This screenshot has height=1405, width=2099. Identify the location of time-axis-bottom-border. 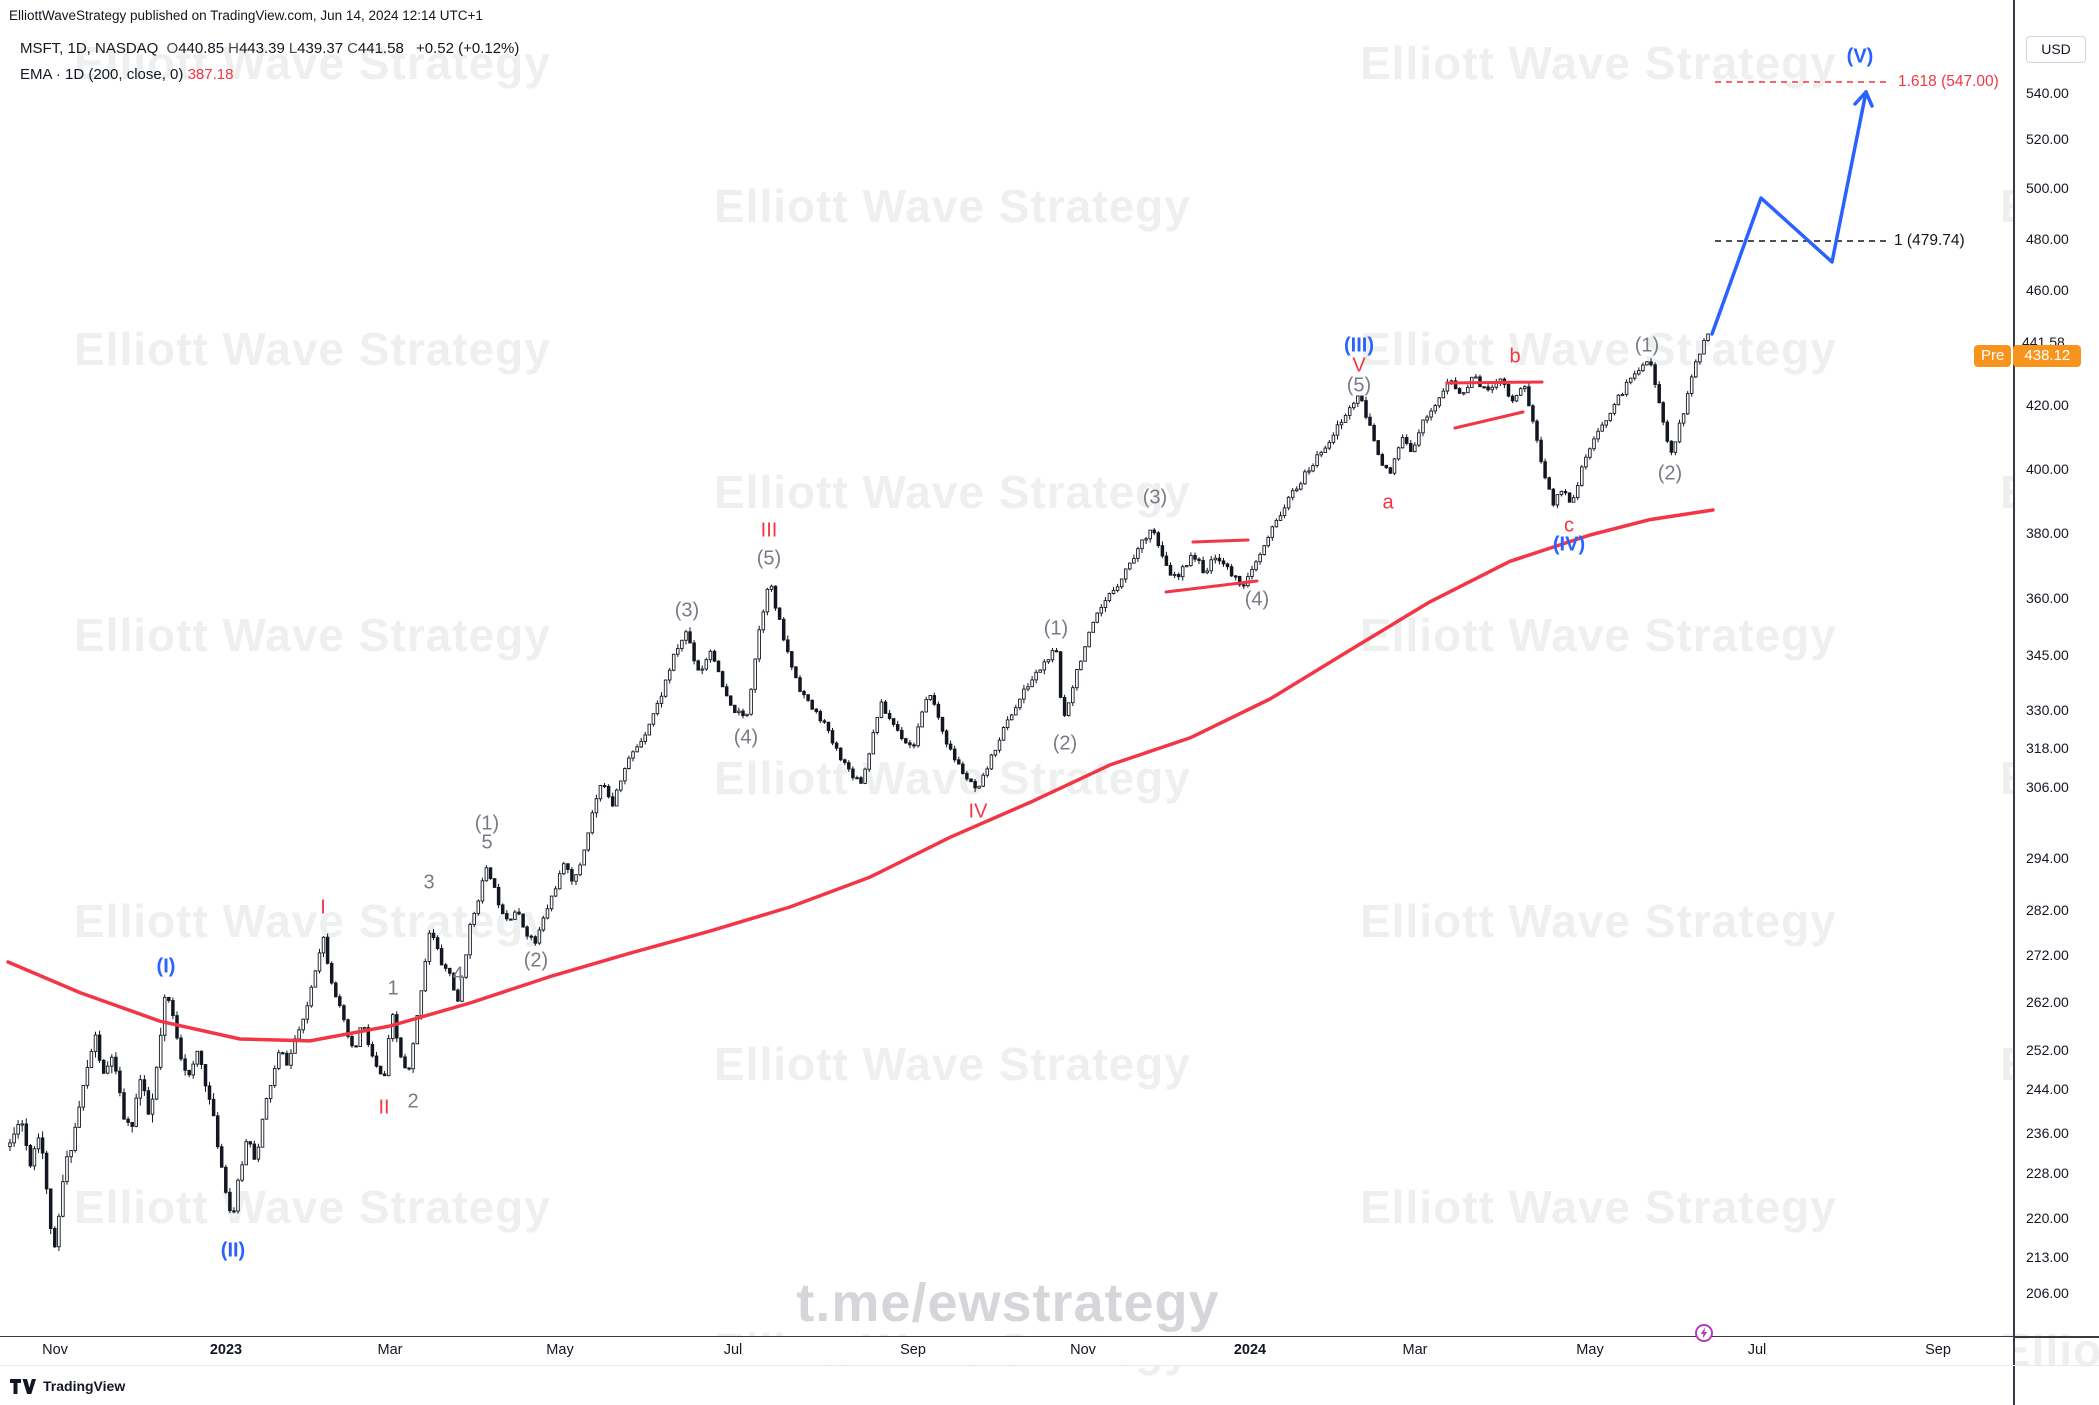
(1049, 1365).